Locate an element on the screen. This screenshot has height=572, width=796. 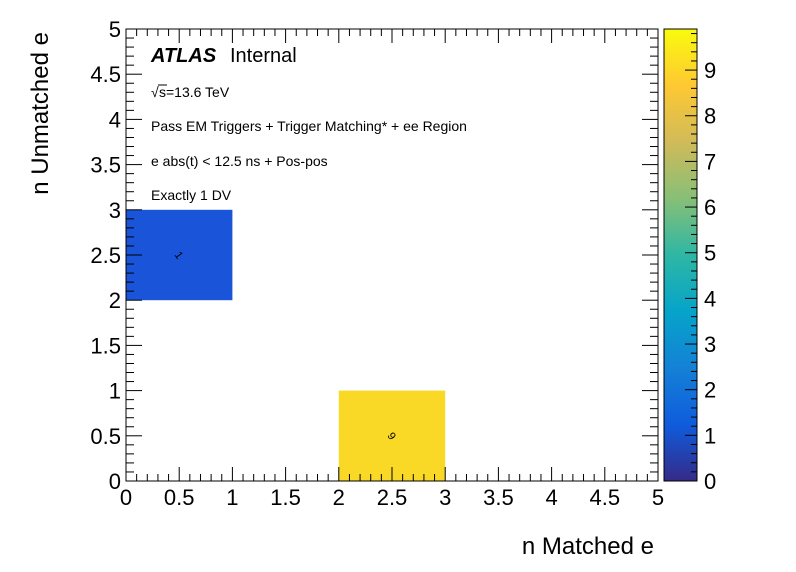
cell-value-label: 1 is located at coordinates (178, 256).